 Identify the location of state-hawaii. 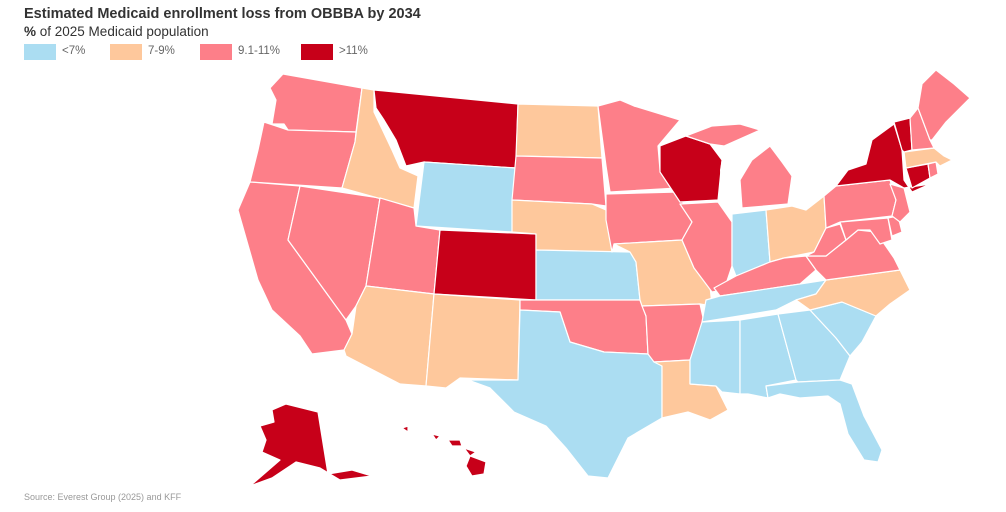
(444, 451).